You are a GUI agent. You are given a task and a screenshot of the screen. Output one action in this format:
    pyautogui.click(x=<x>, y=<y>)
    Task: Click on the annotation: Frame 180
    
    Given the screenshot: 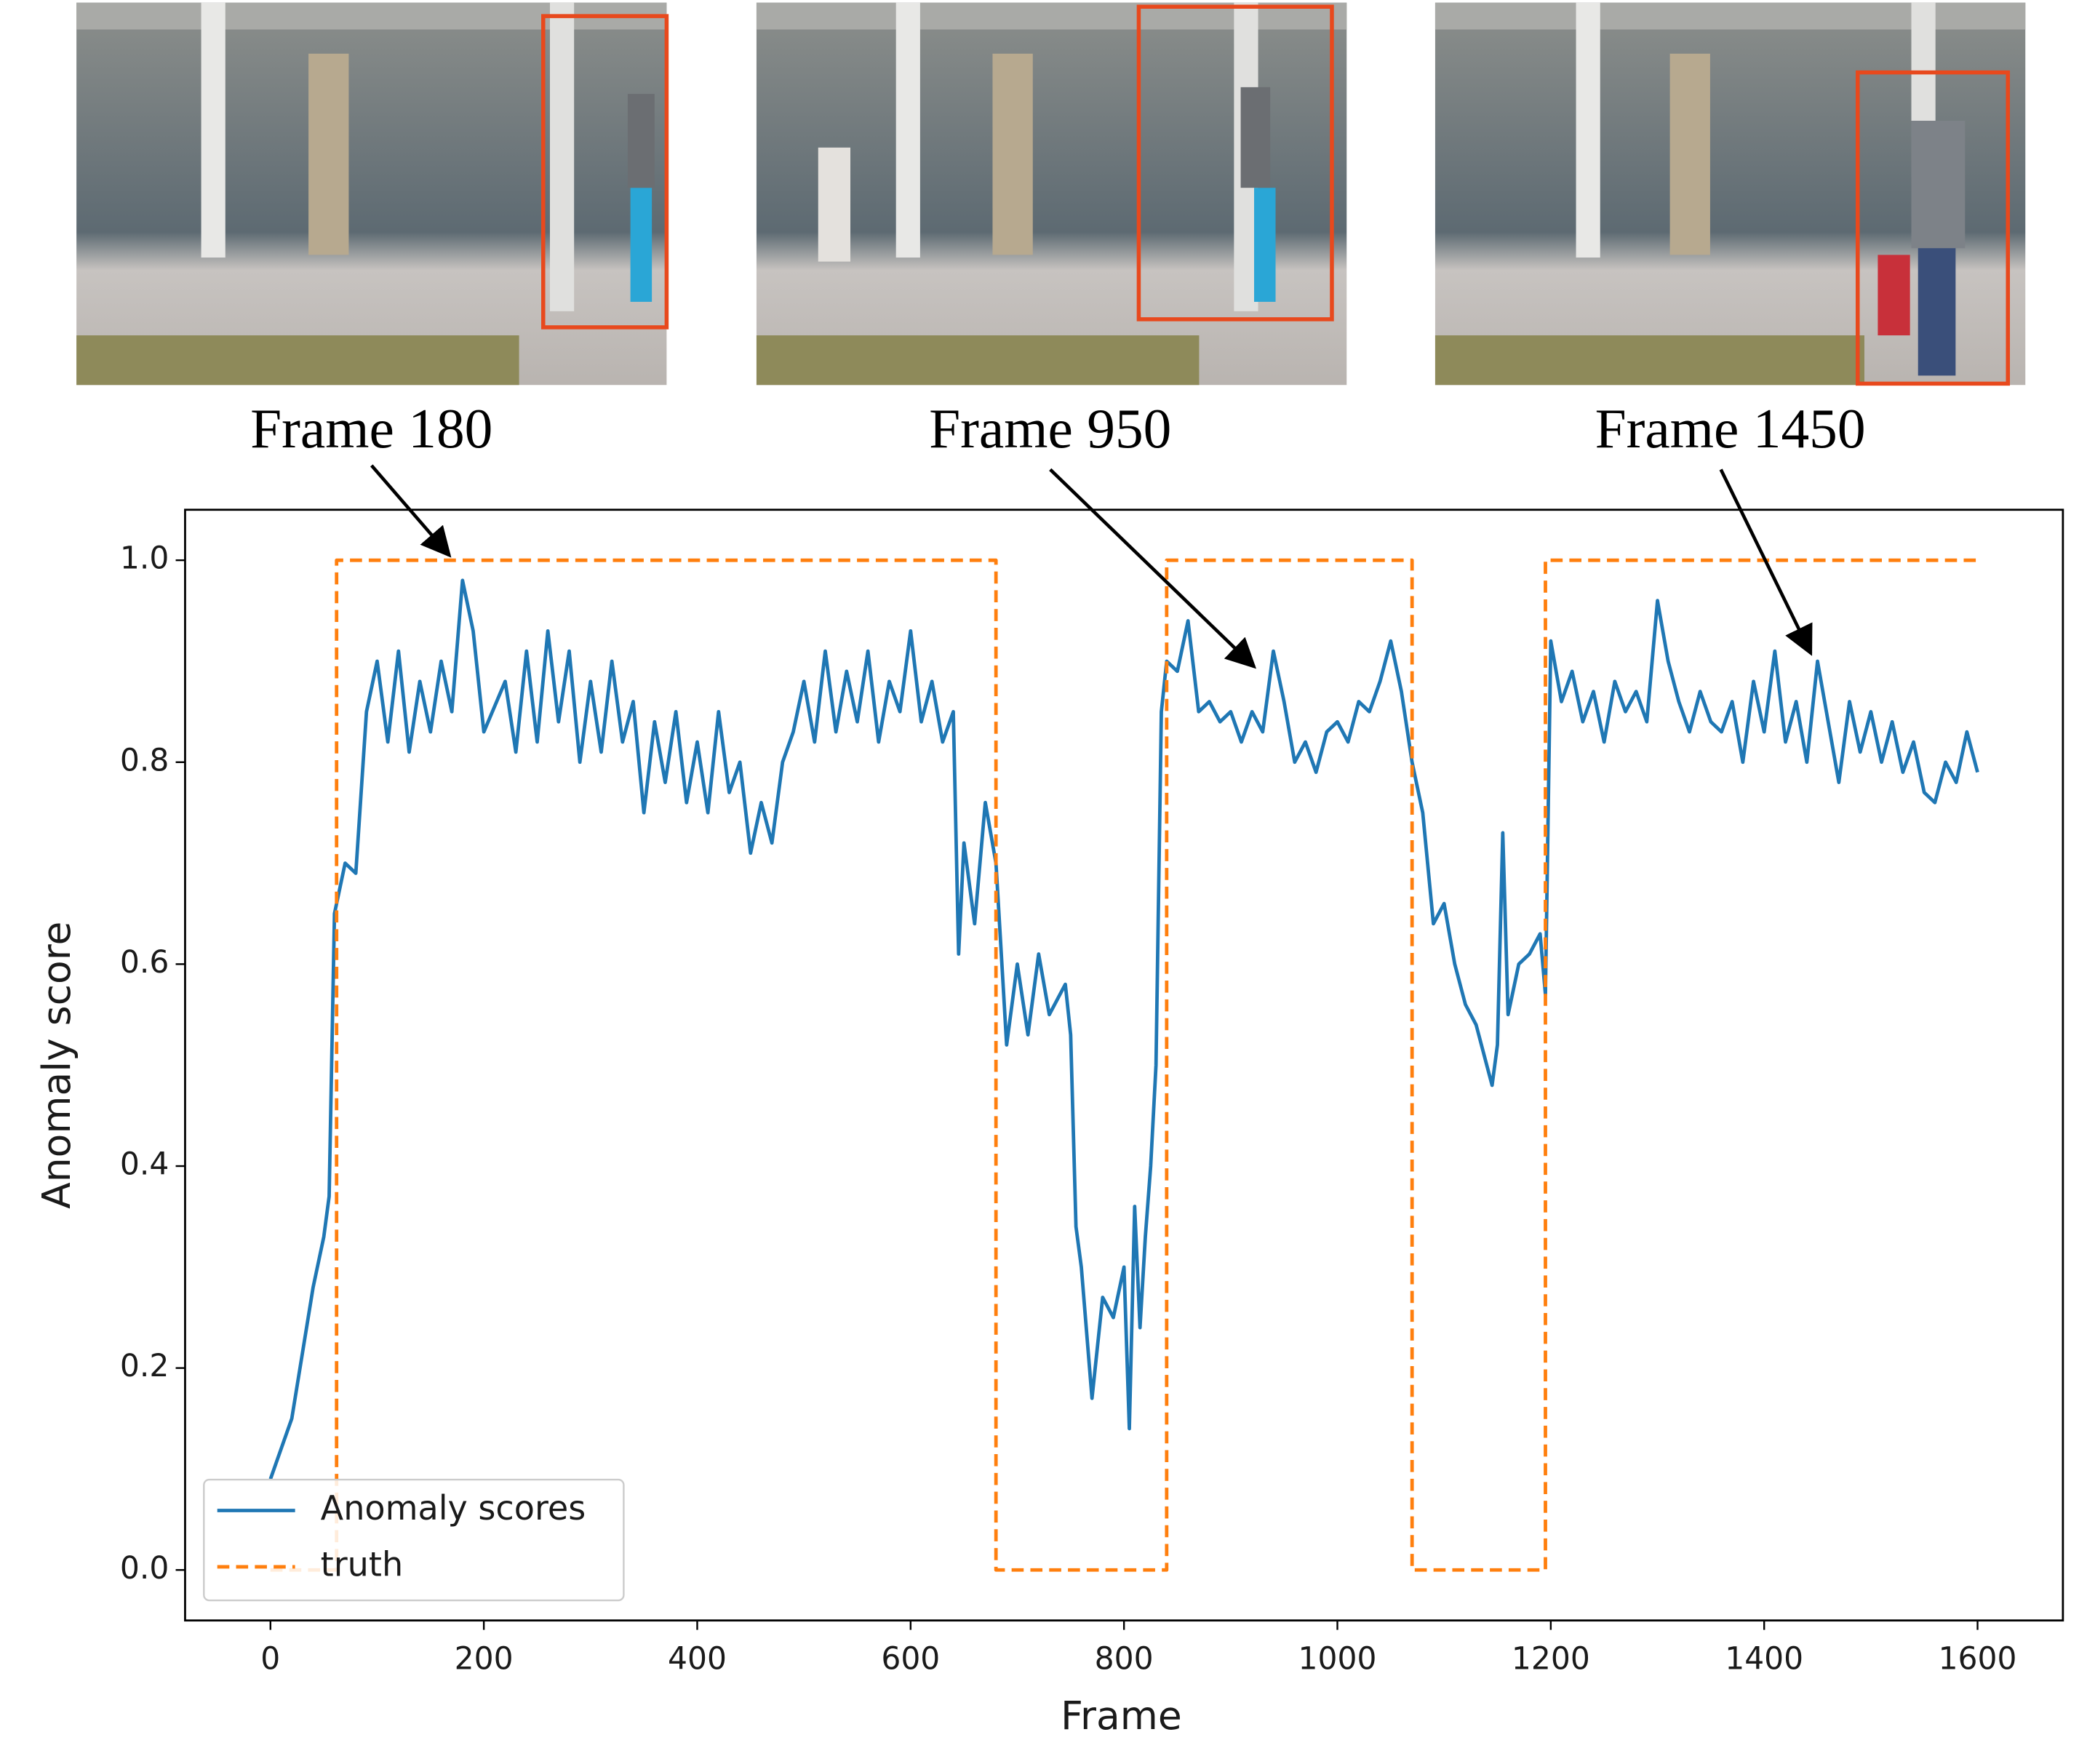 What is the action you would take?
    pyautogui.click(x=371, y=428)
    